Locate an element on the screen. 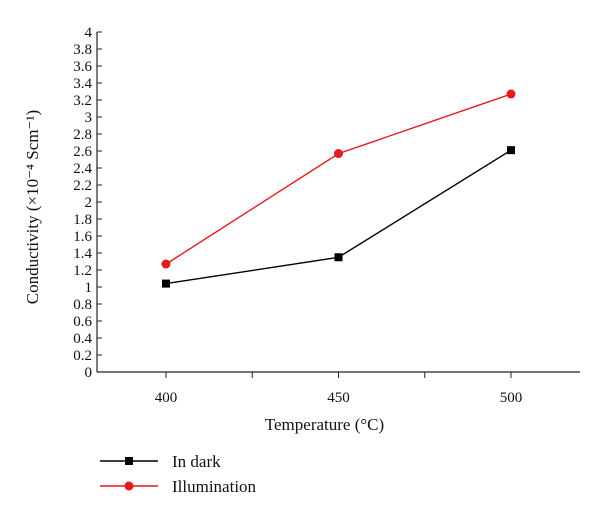  y-tick-label: 1.6 is located at coordinates (82, 237).